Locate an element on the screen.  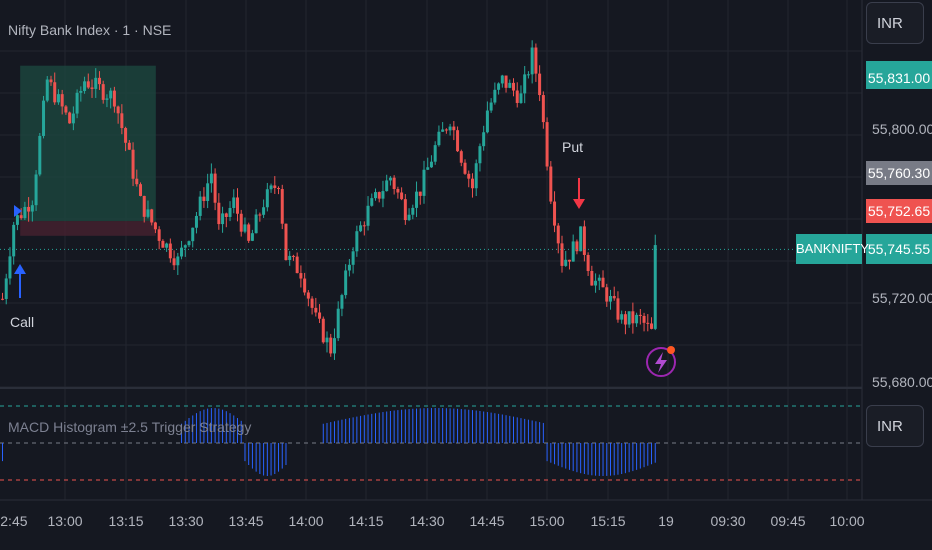
price-scale-bg is located at coordinates (897, 275).